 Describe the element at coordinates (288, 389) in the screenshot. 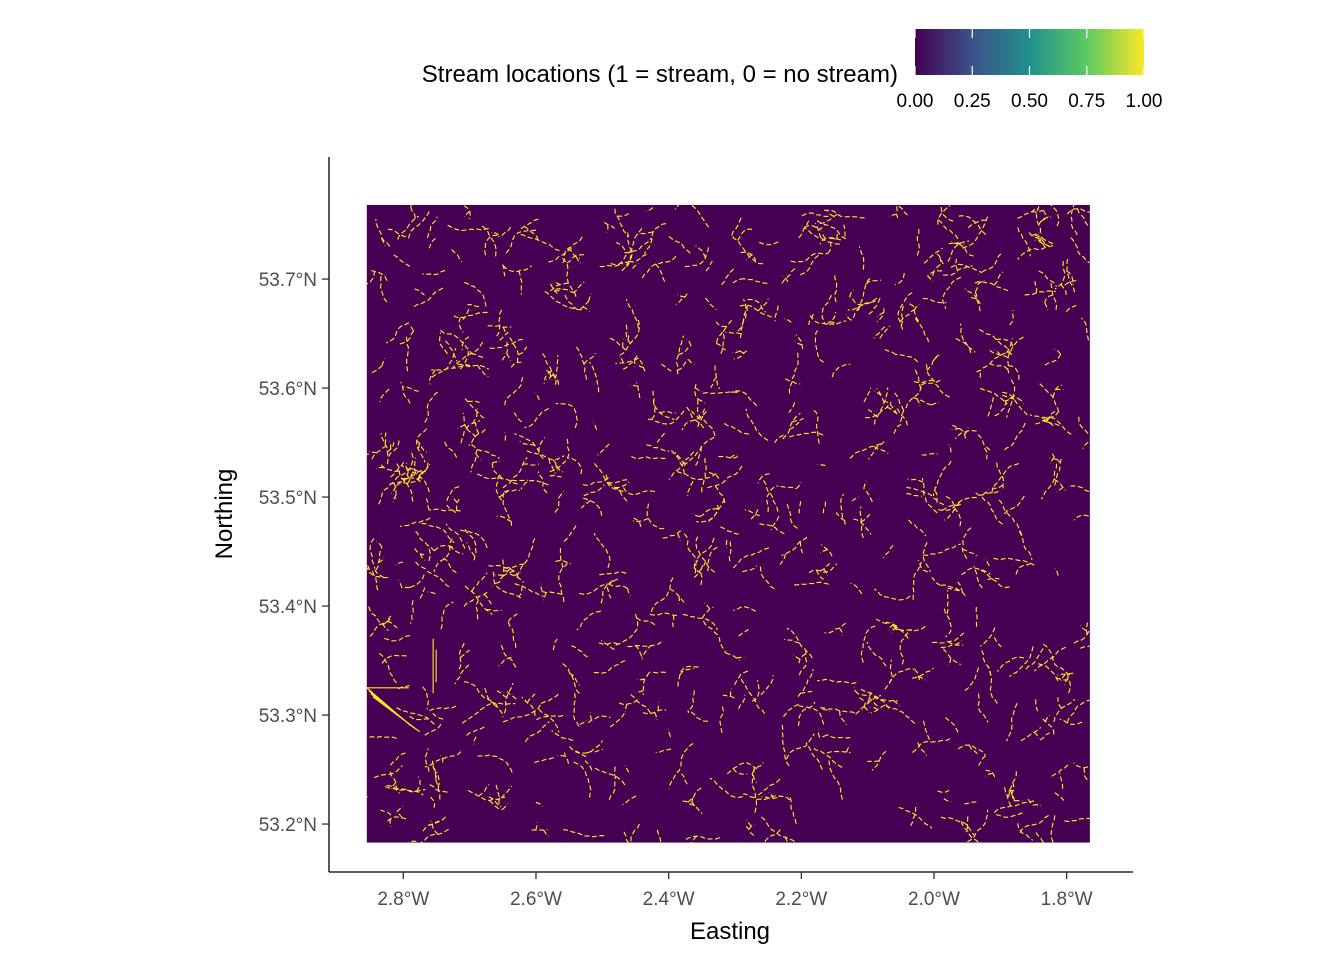

I see `y-tick-label: 53.6°N` at that location.